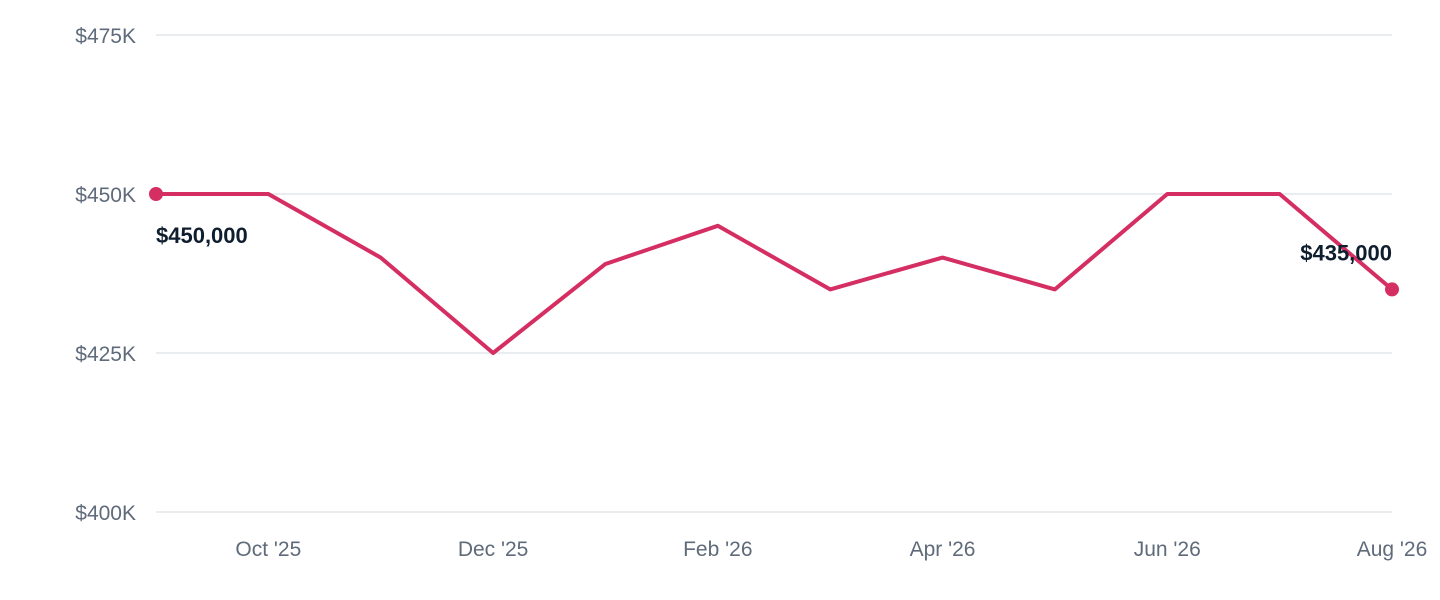 This screenshot has height=600, width=1440. I want to click on x-tick-label: Aug '26, so click(1392, 549).